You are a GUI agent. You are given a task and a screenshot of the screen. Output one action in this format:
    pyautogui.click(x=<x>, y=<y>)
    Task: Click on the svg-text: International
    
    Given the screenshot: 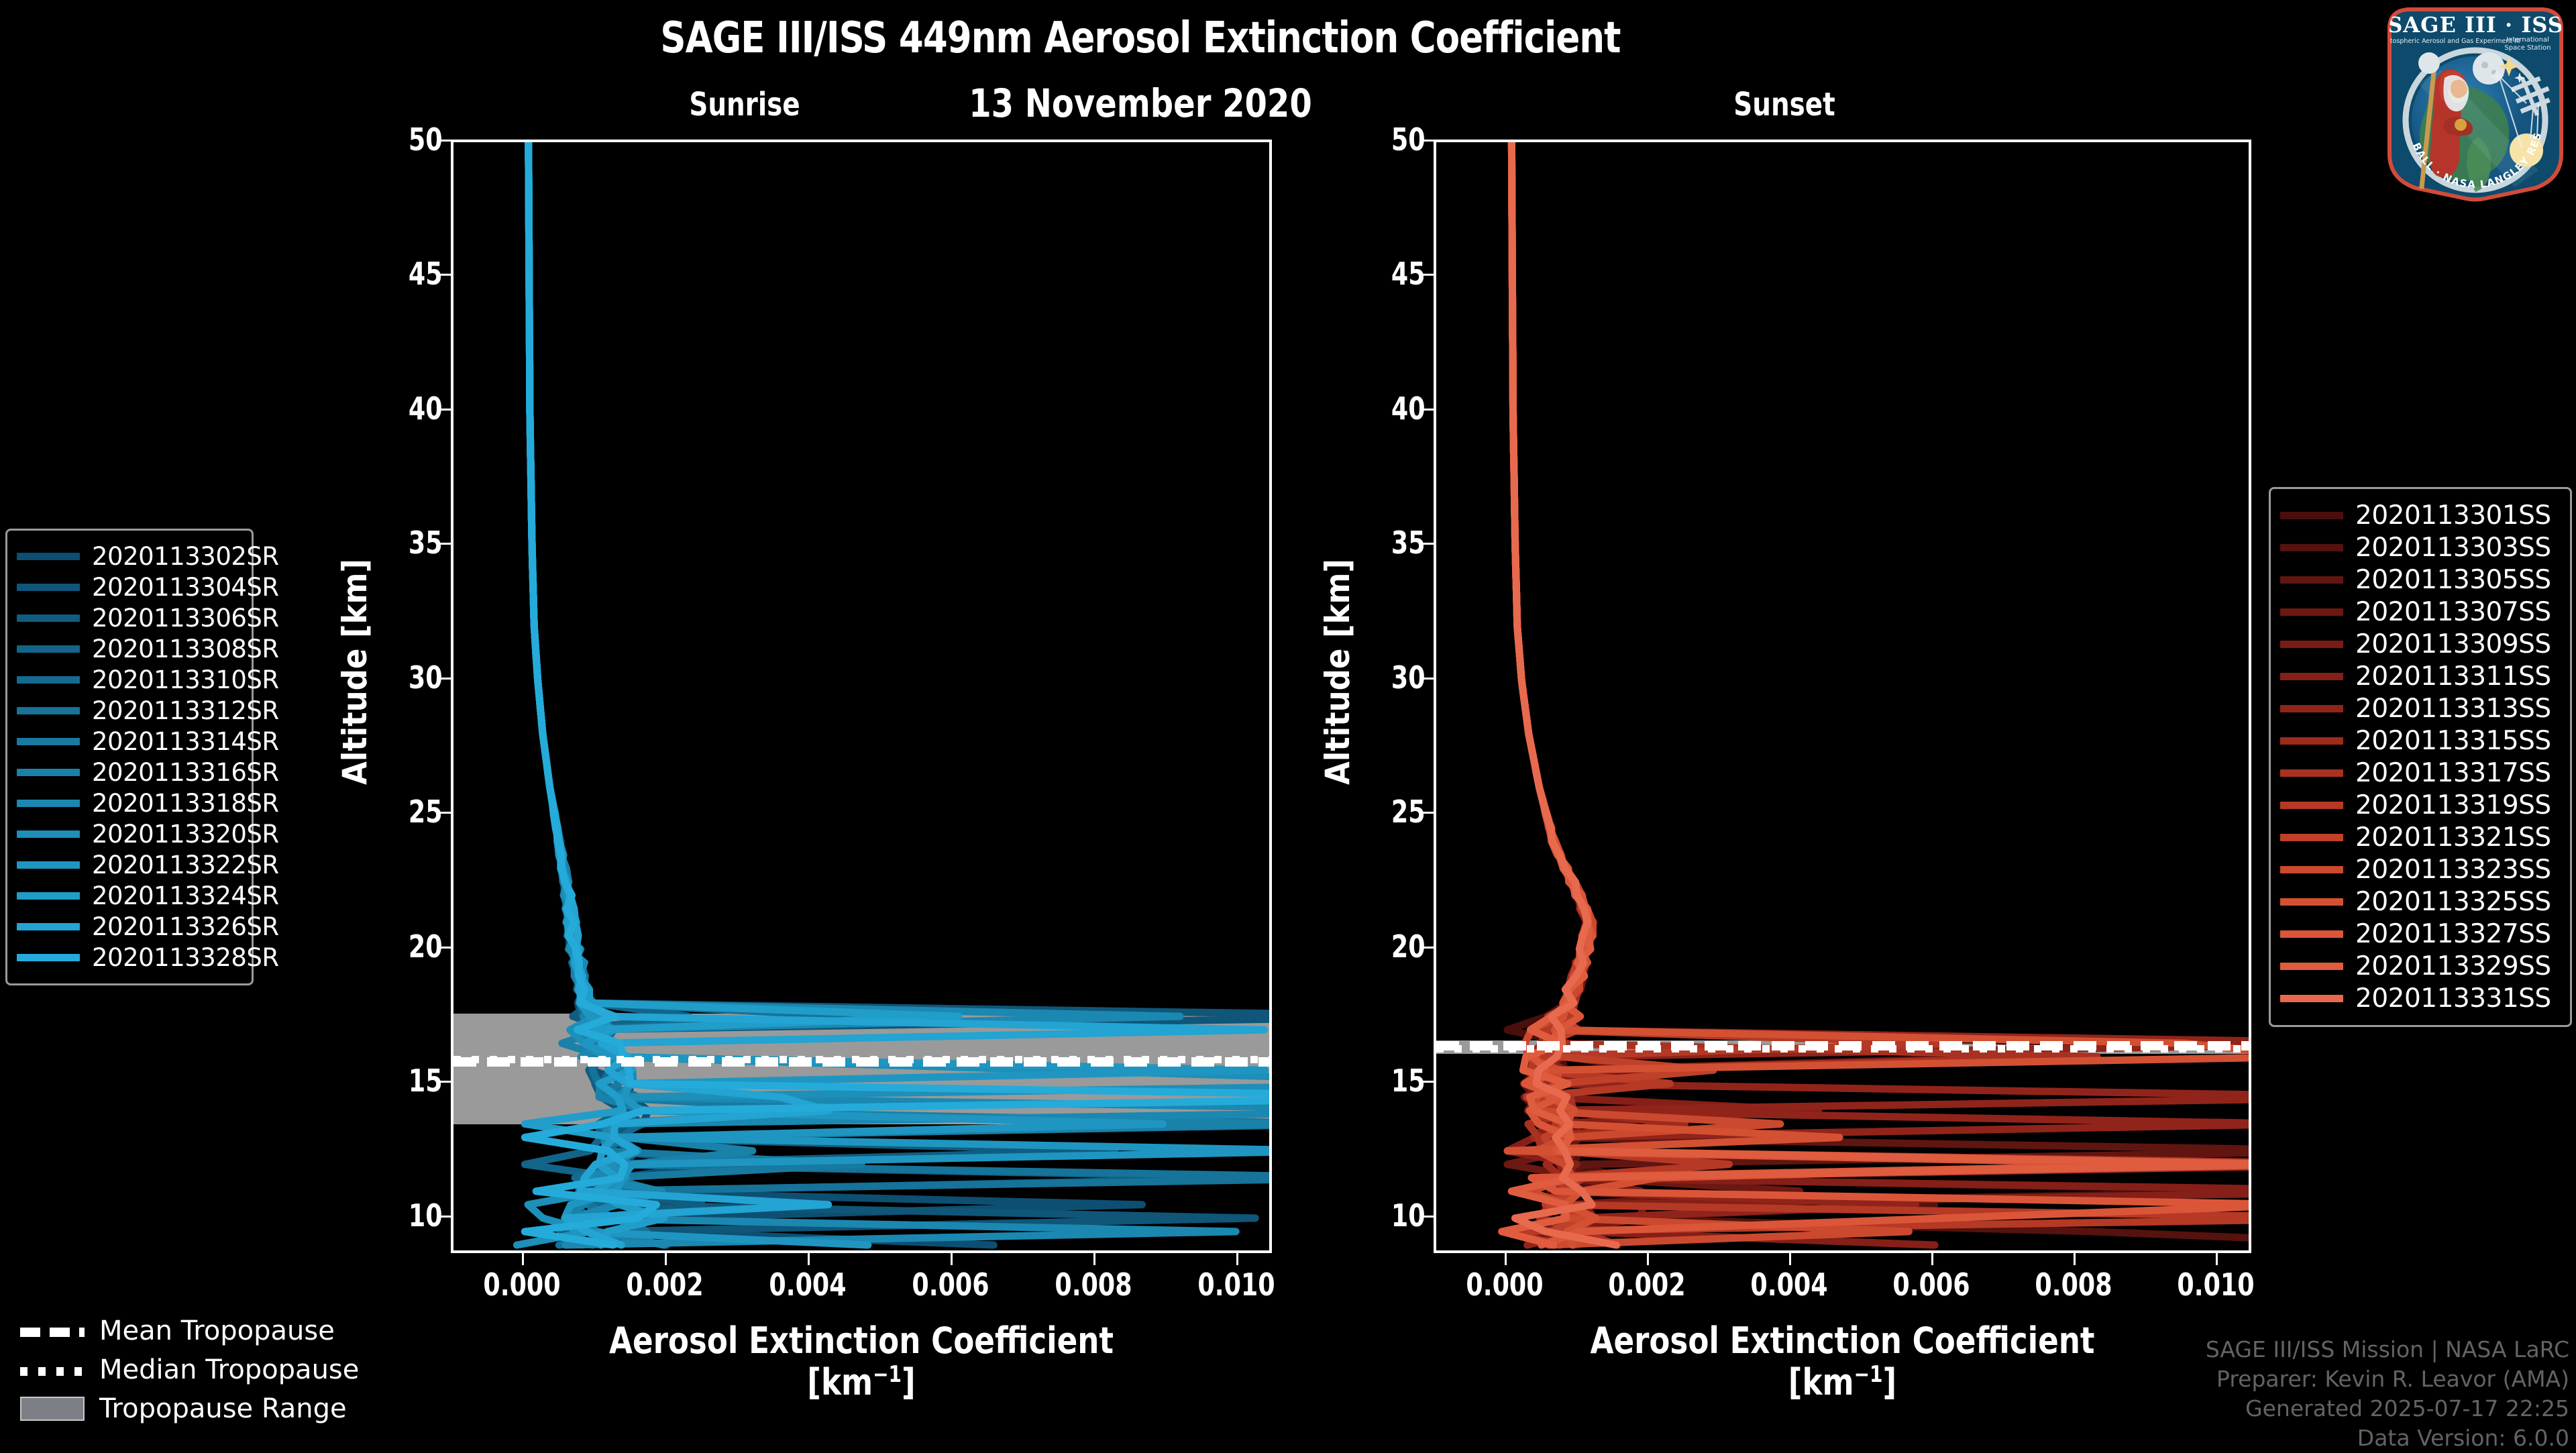 What is the action you would take?
    pyautogui.click(x=2527, y=40)
    